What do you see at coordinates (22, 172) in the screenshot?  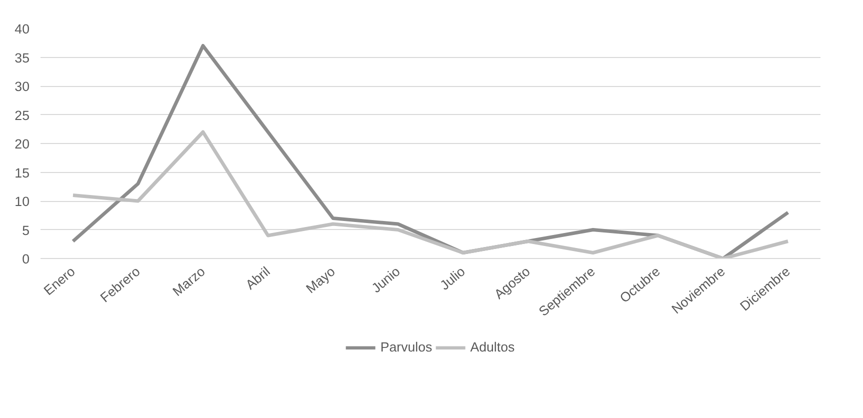 I see `y-tick-label: 15` at bounding box center [22, 172].